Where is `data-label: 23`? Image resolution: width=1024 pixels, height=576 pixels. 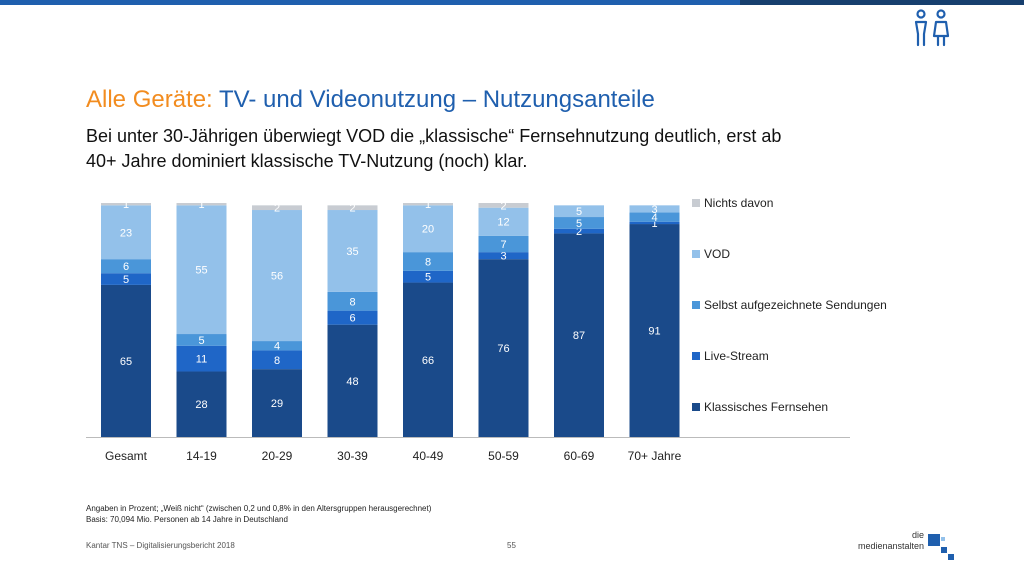 data-label: 23 is located at coordinates (126, 233).